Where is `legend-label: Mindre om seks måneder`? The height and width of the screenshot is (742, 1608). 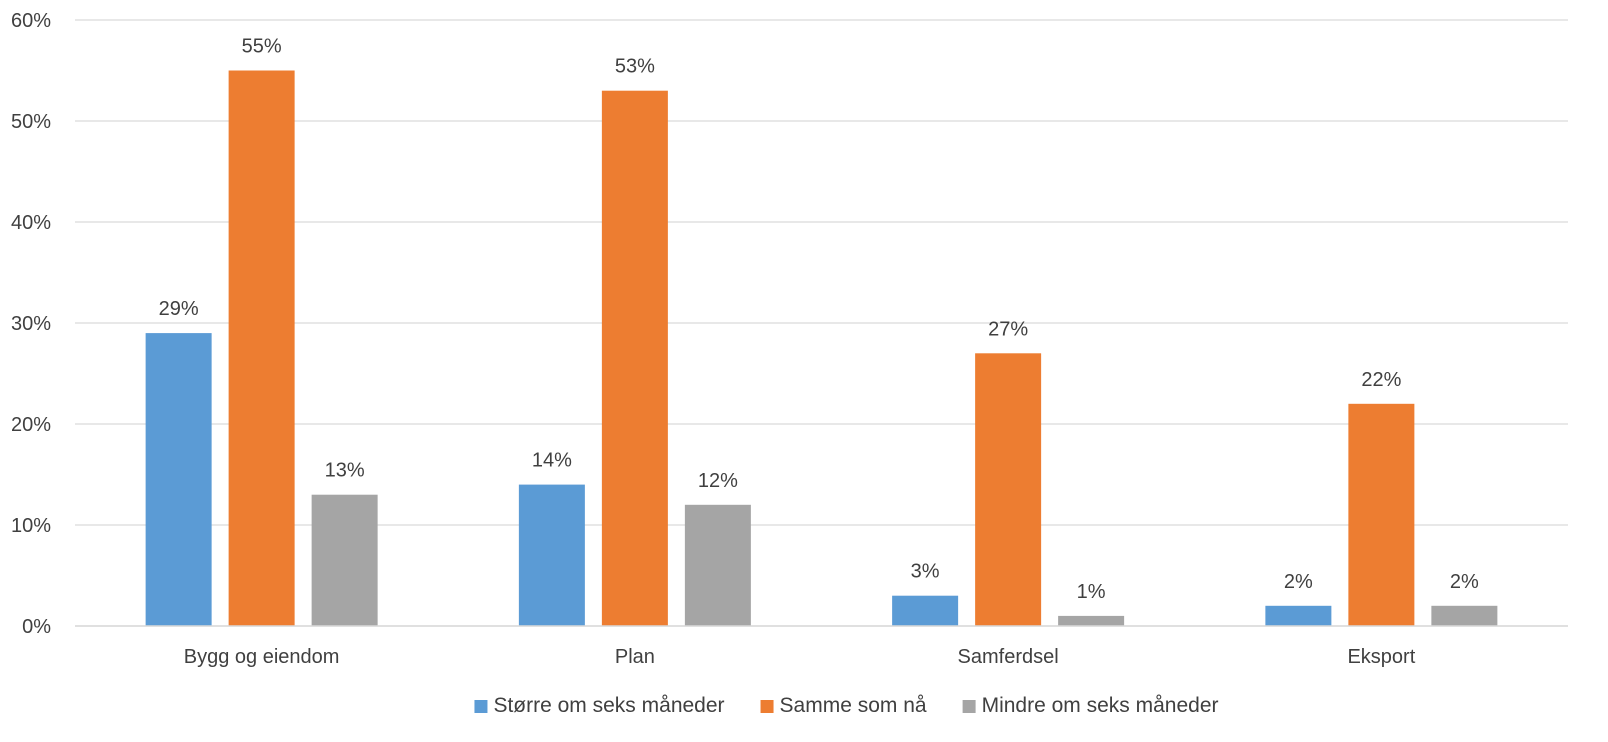
legend-label: Mindre om seks måneder is located at coordinates (1100, 705).